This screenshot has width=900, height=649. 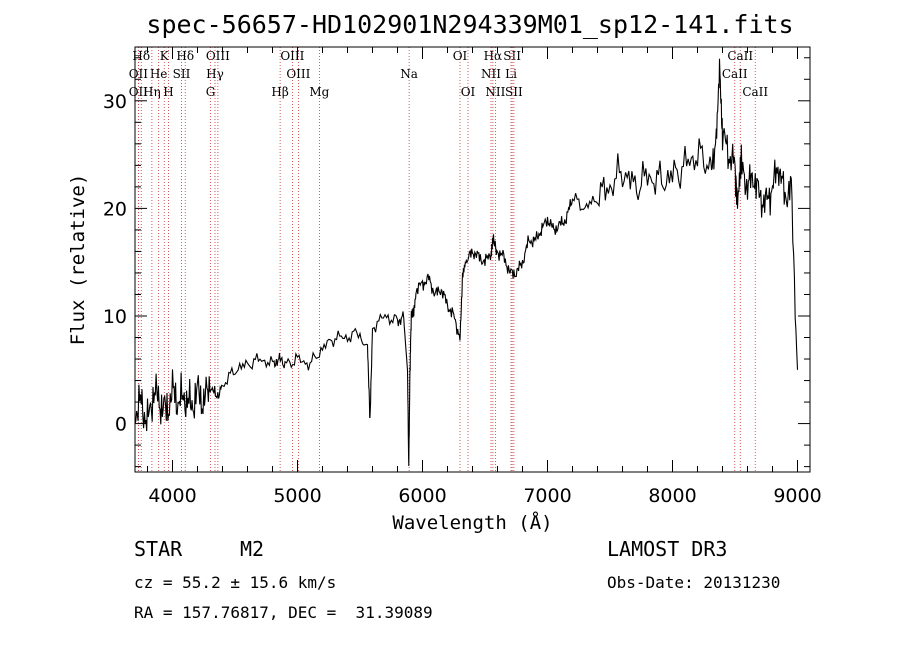 I want to click on x-tick-label: 7000, so click(x=547, y=496).